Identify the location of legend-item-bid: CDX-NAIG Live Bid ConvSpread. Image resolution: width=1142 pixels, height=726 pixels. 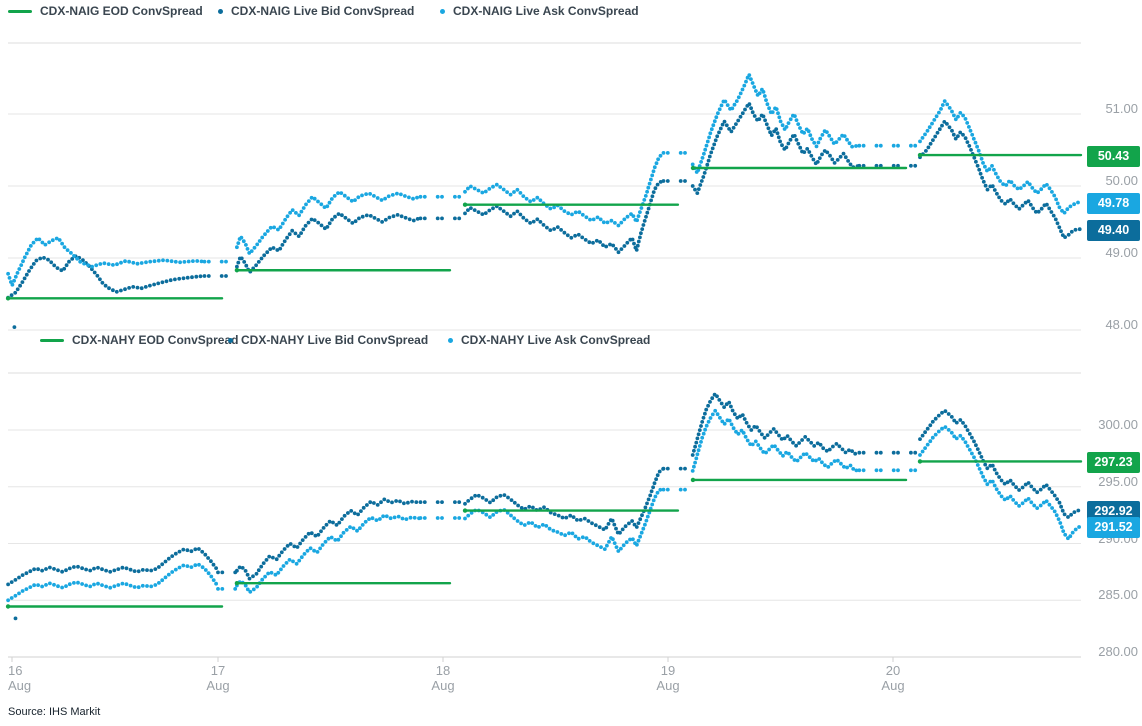
(316, 11).